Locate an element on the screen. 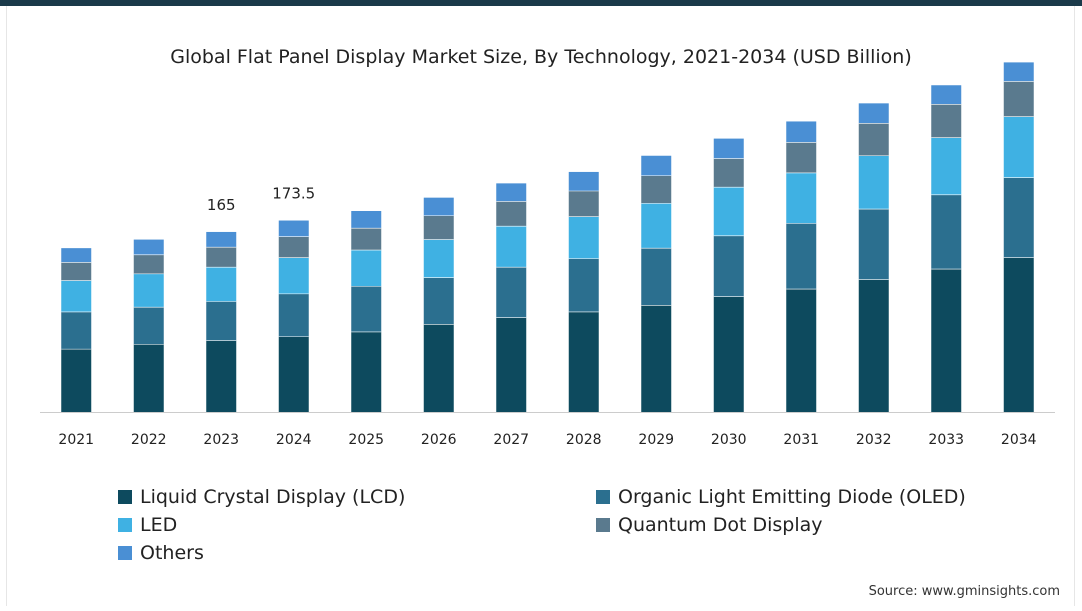 The width and height of the screenshot is (1082, 611). legend-swatch-led is located at coordinates (125, 525).